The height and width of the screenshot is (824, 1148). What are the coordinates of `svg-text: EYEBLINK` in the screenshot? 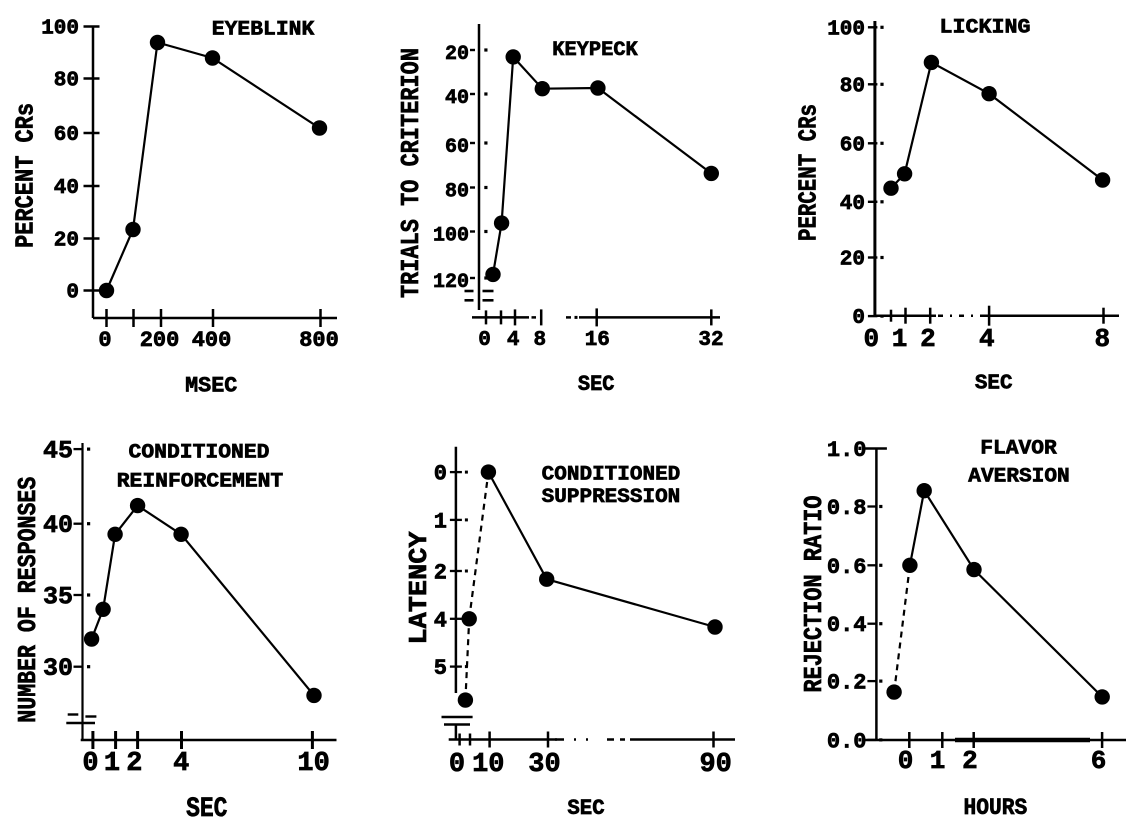 It's located at (263, 30).